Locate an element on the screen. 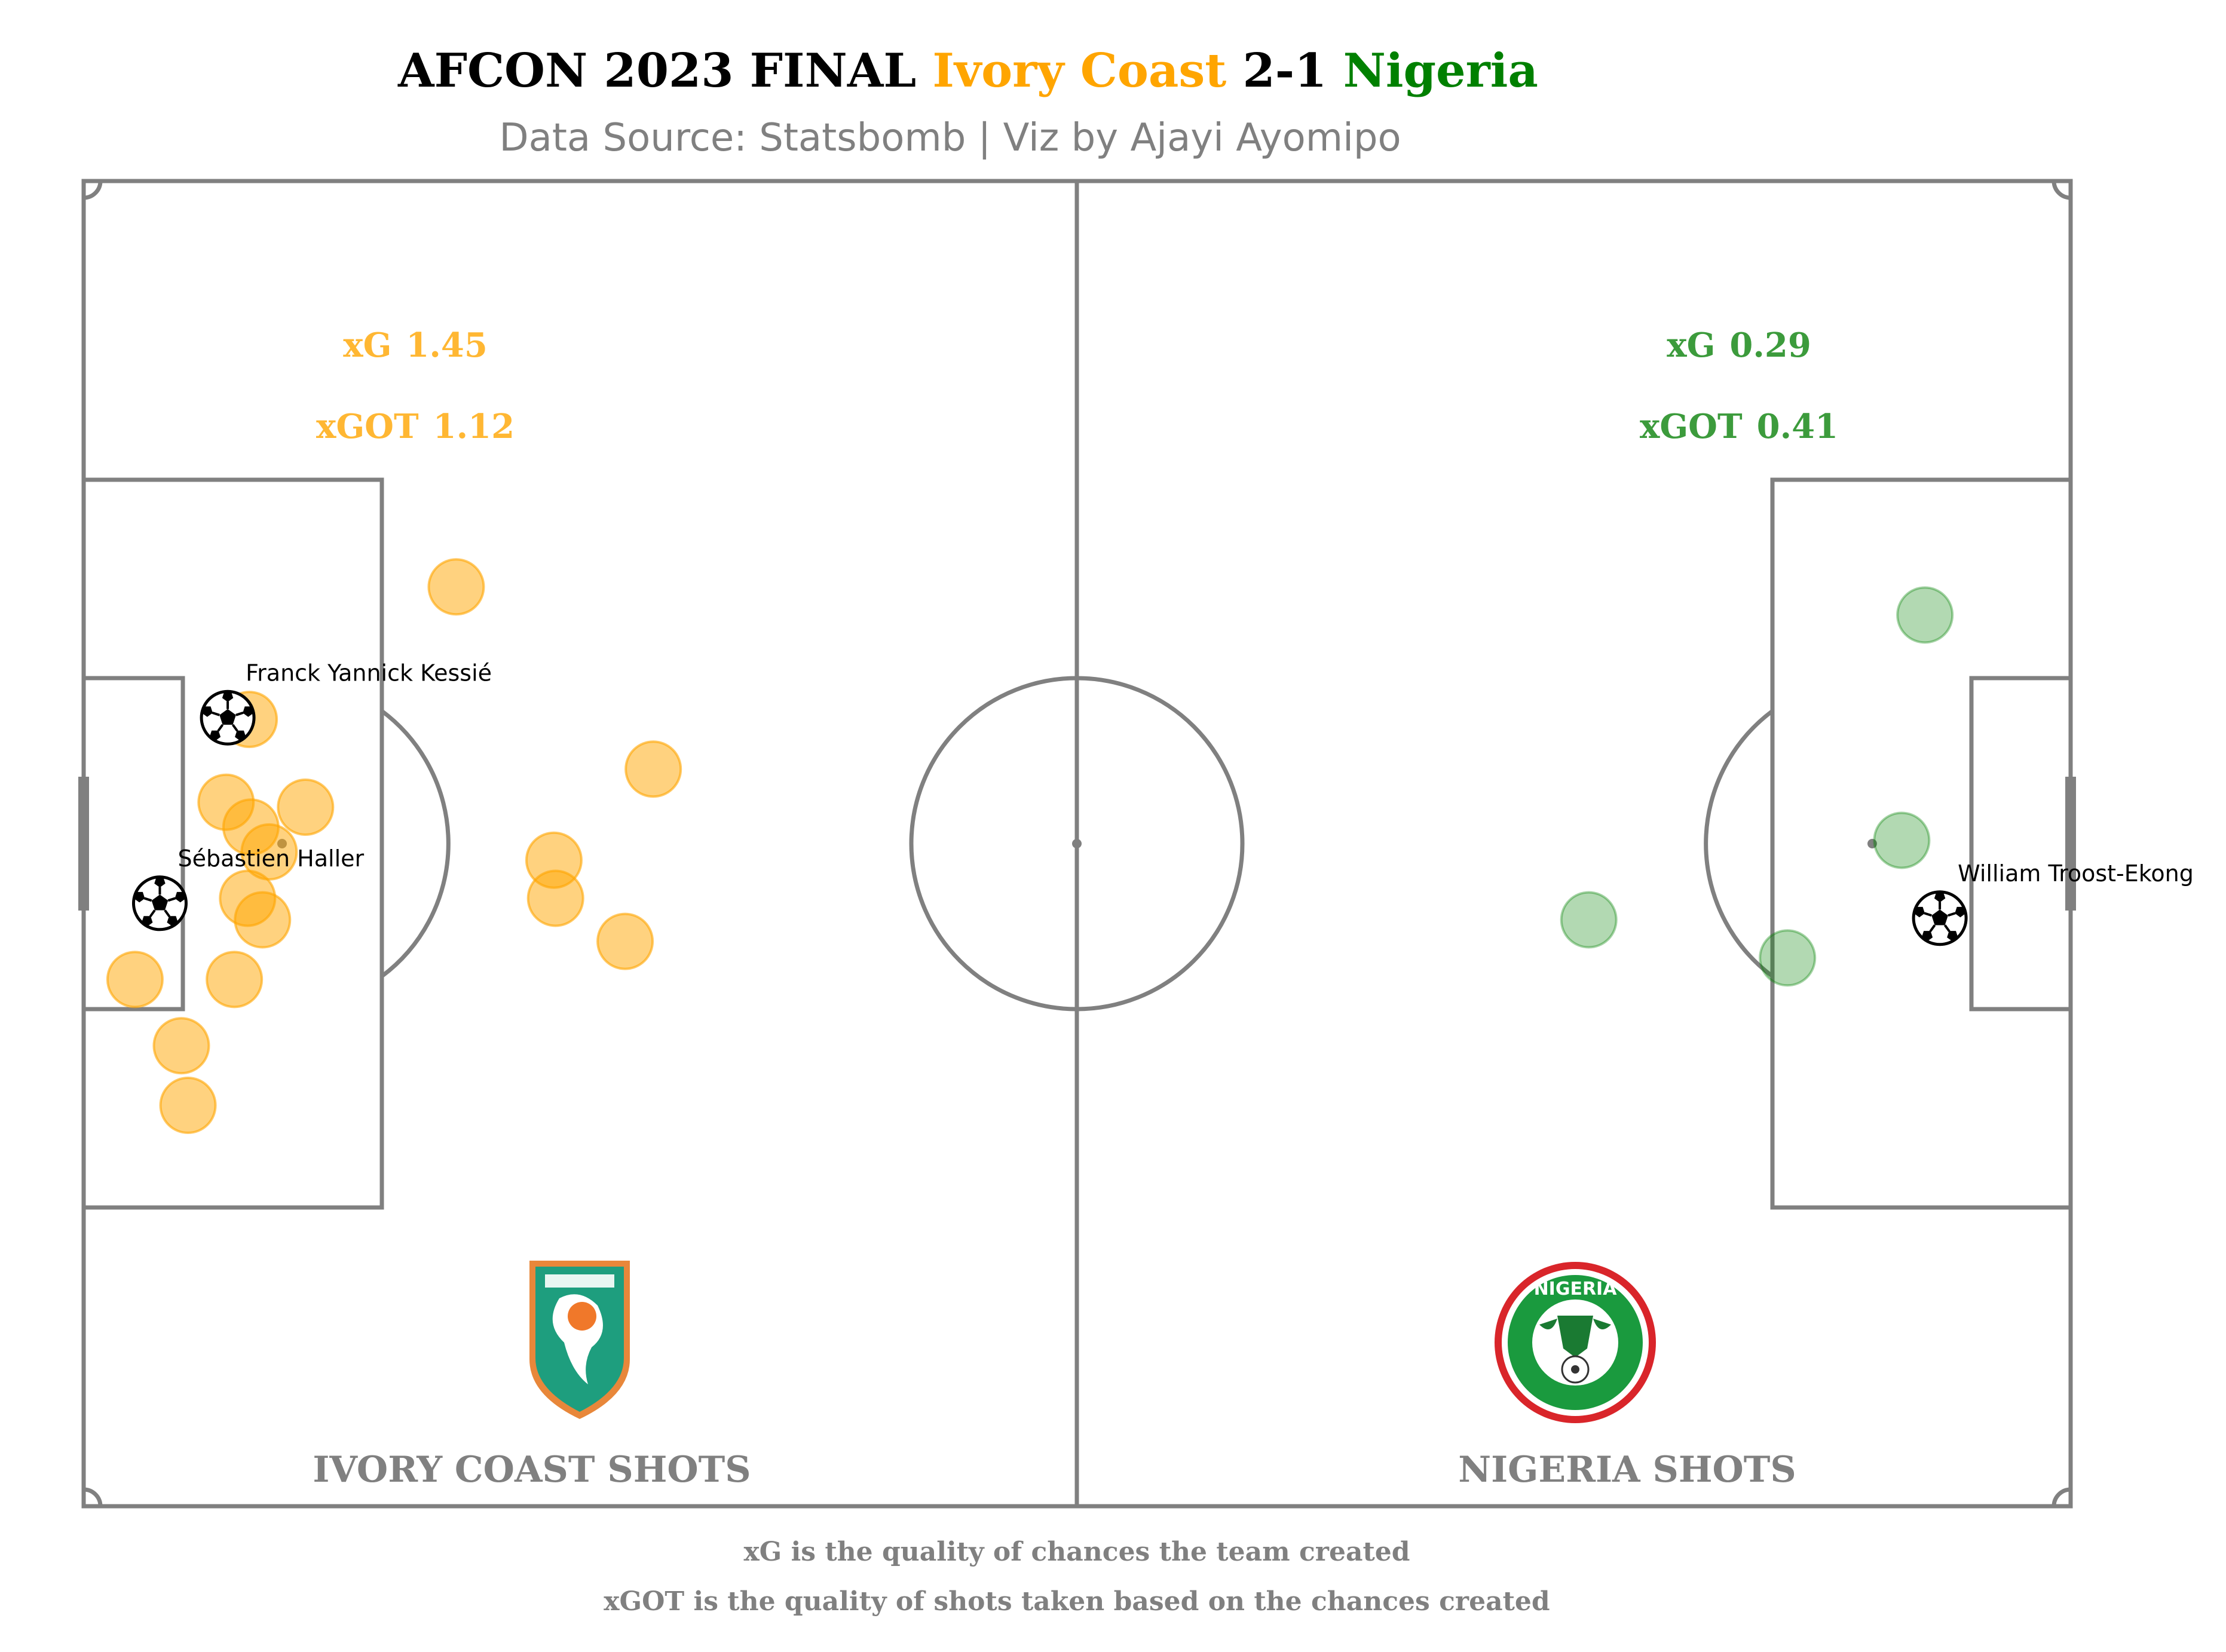 Image resolution: width=2226 pixels, height=1652 pixels. corner-arc-top-left is located at coordinates (93, 190).